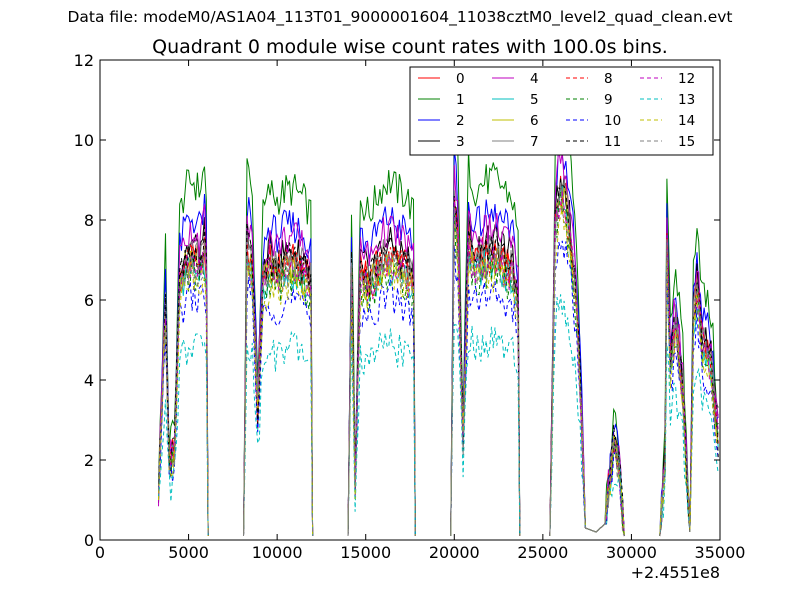 The height and width of the screenshot is (600, 800). I want to click on legend-label-6: 6, so click(534, 121).